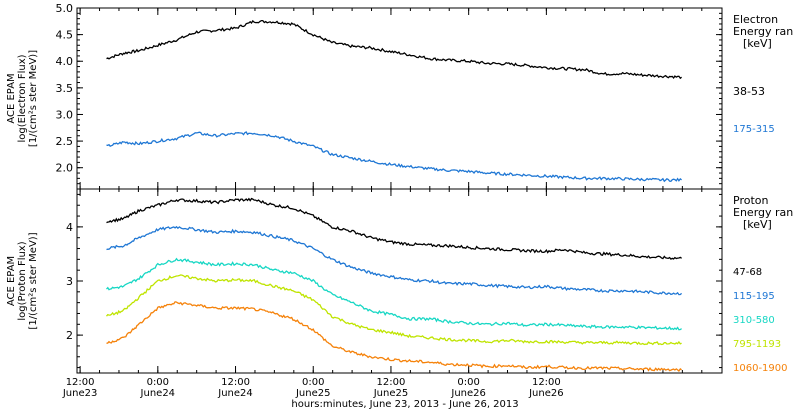 The height and width of the screenshot is (410, 800). I want to click on proton-series-1060-1900, so click(394, 336).